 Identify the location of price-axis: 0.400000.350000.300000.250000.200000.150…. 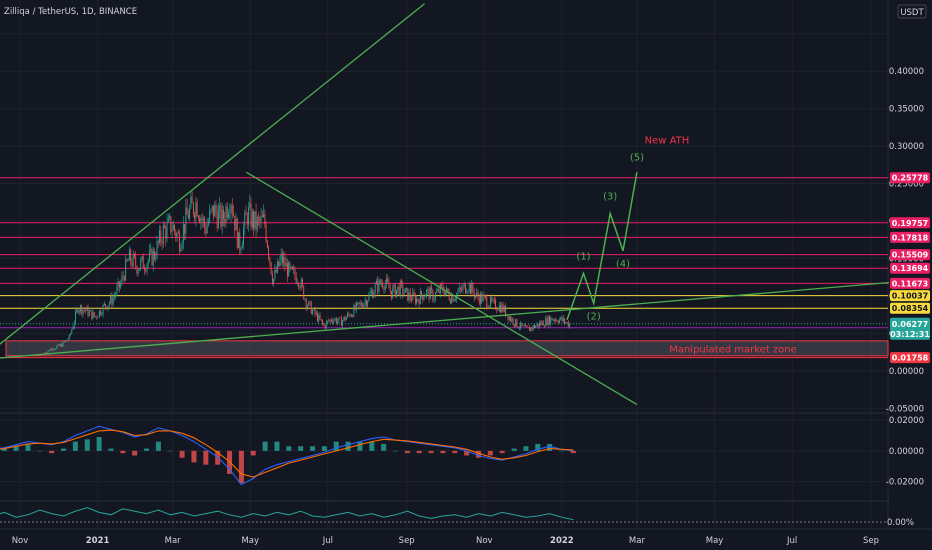
(909, 275).